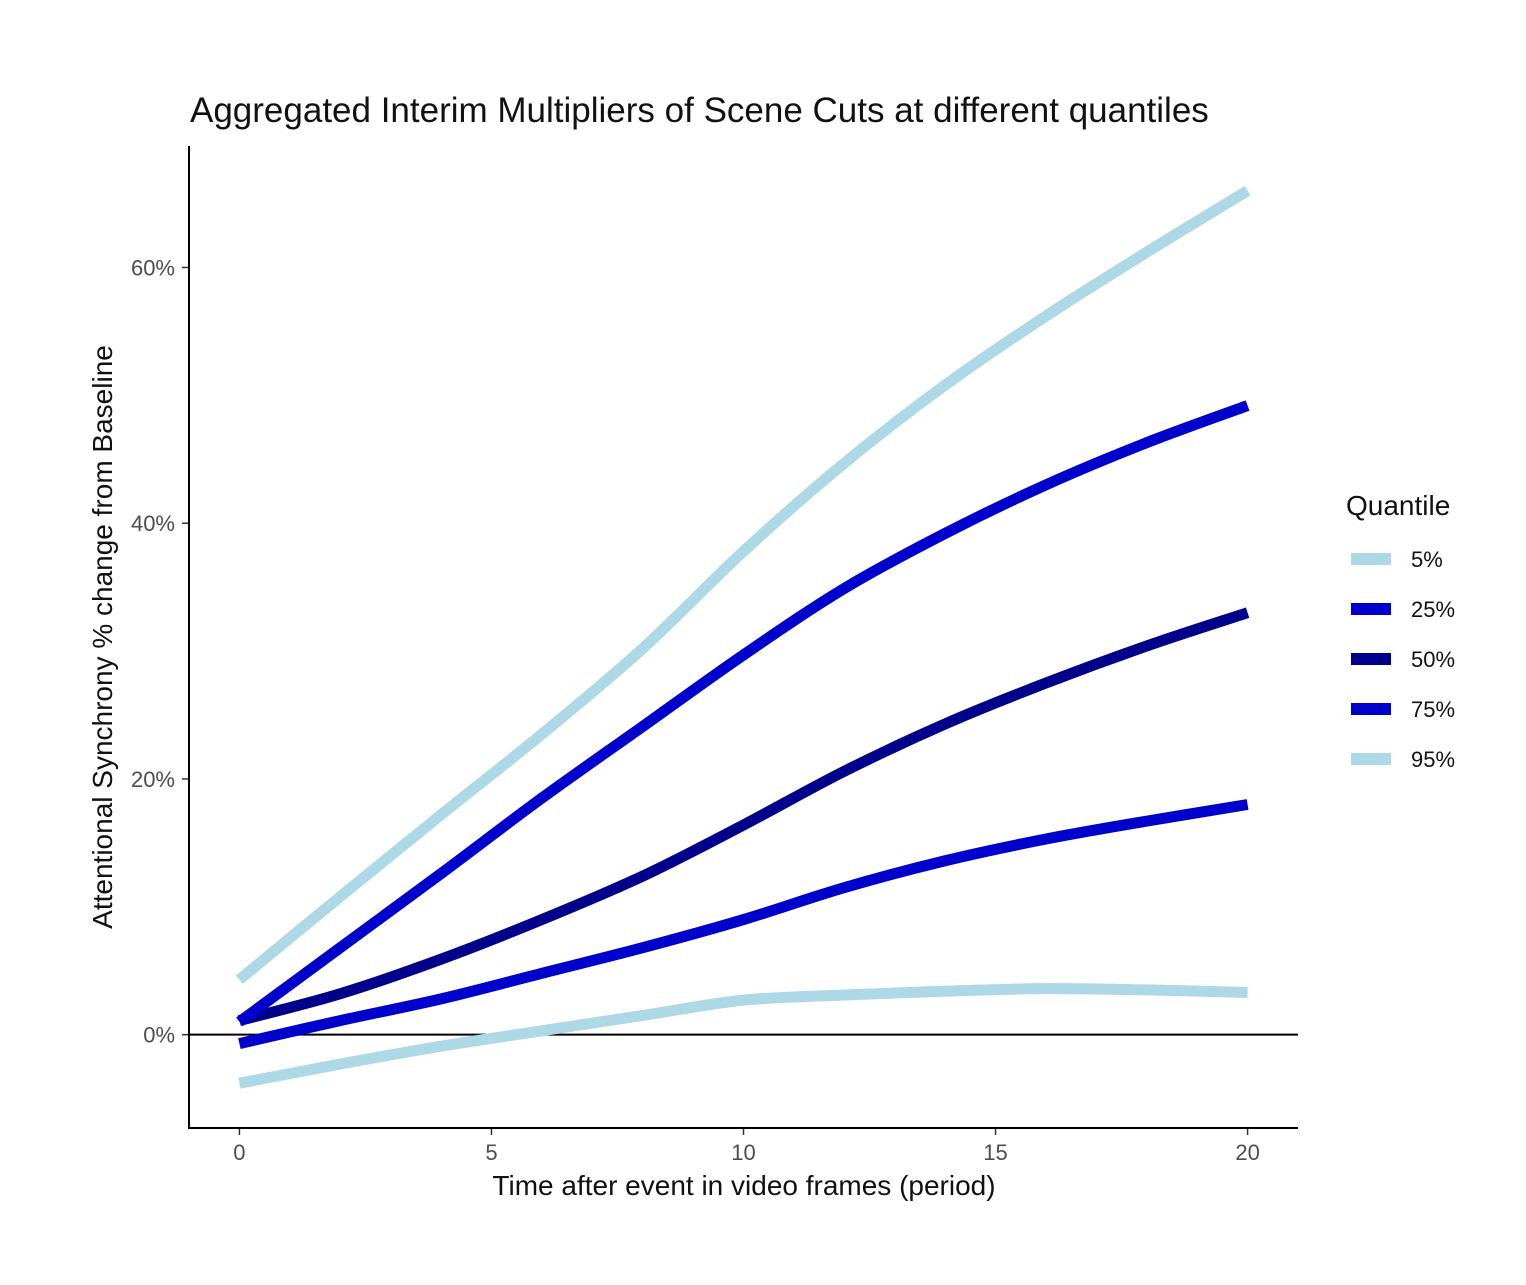 The height and width of the screenshot is (1285, 1526). What do you see at coordinates (491, 1152) in the screenshot?
I see `x-tick-label: 5` at bounding box center [491, 1152].